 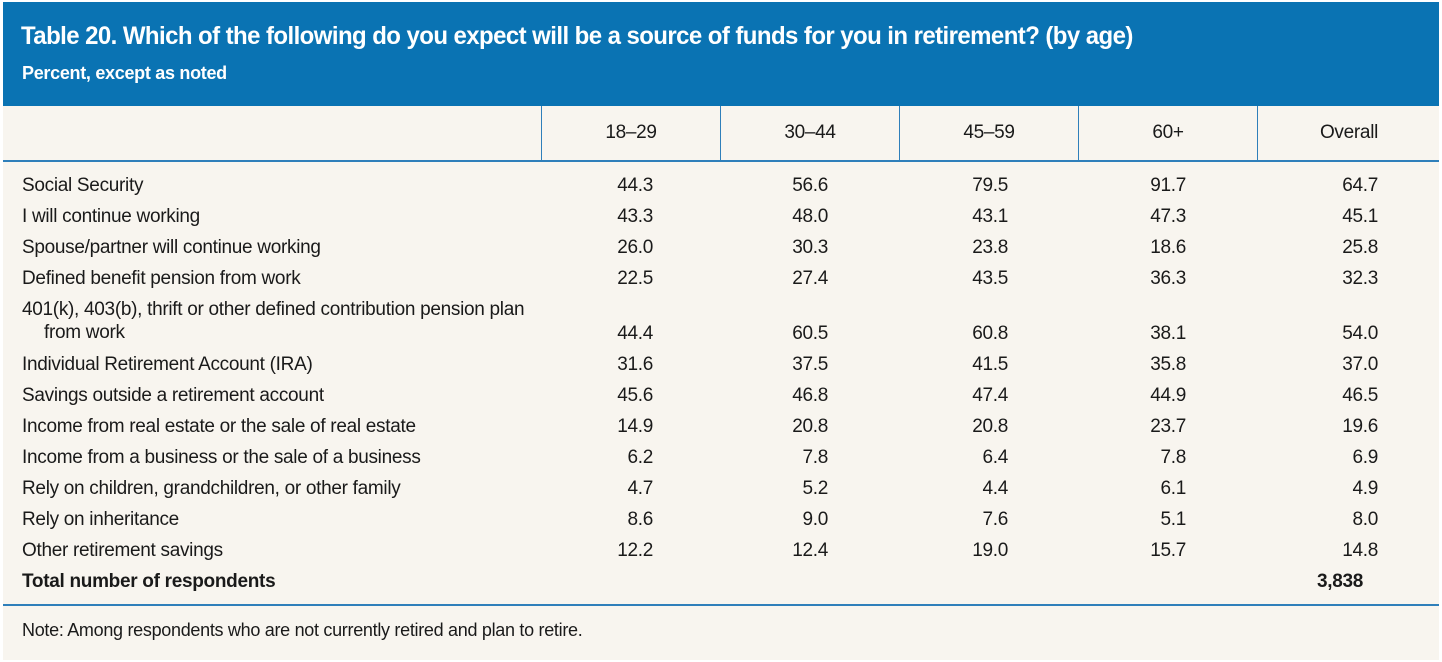 What do you see at coordinates (1167, 133) in the screenshot?
I see `column-header-60-plus: 60+` at bounding box center [1167, 133].